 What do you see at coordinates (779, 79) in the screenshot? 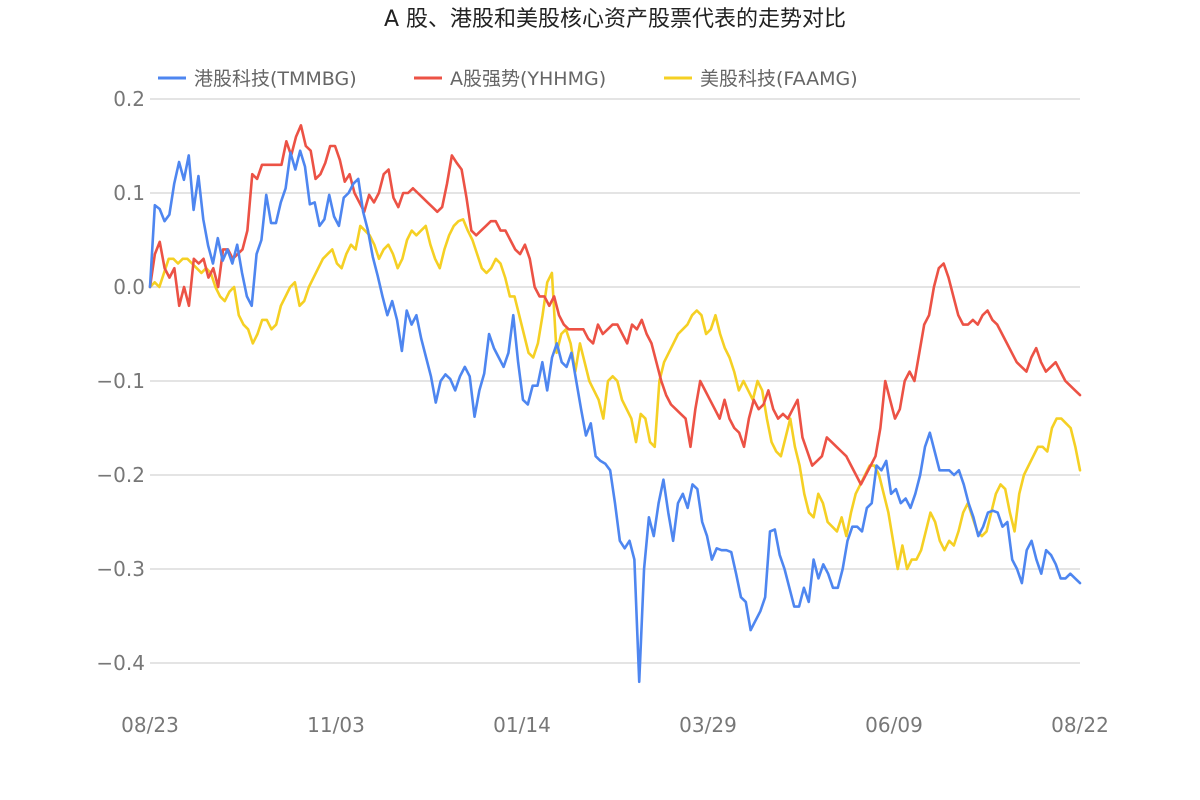
I see `legend-label-faamg: 美股科技(FAAMG)` at bounding box center [779, 79].